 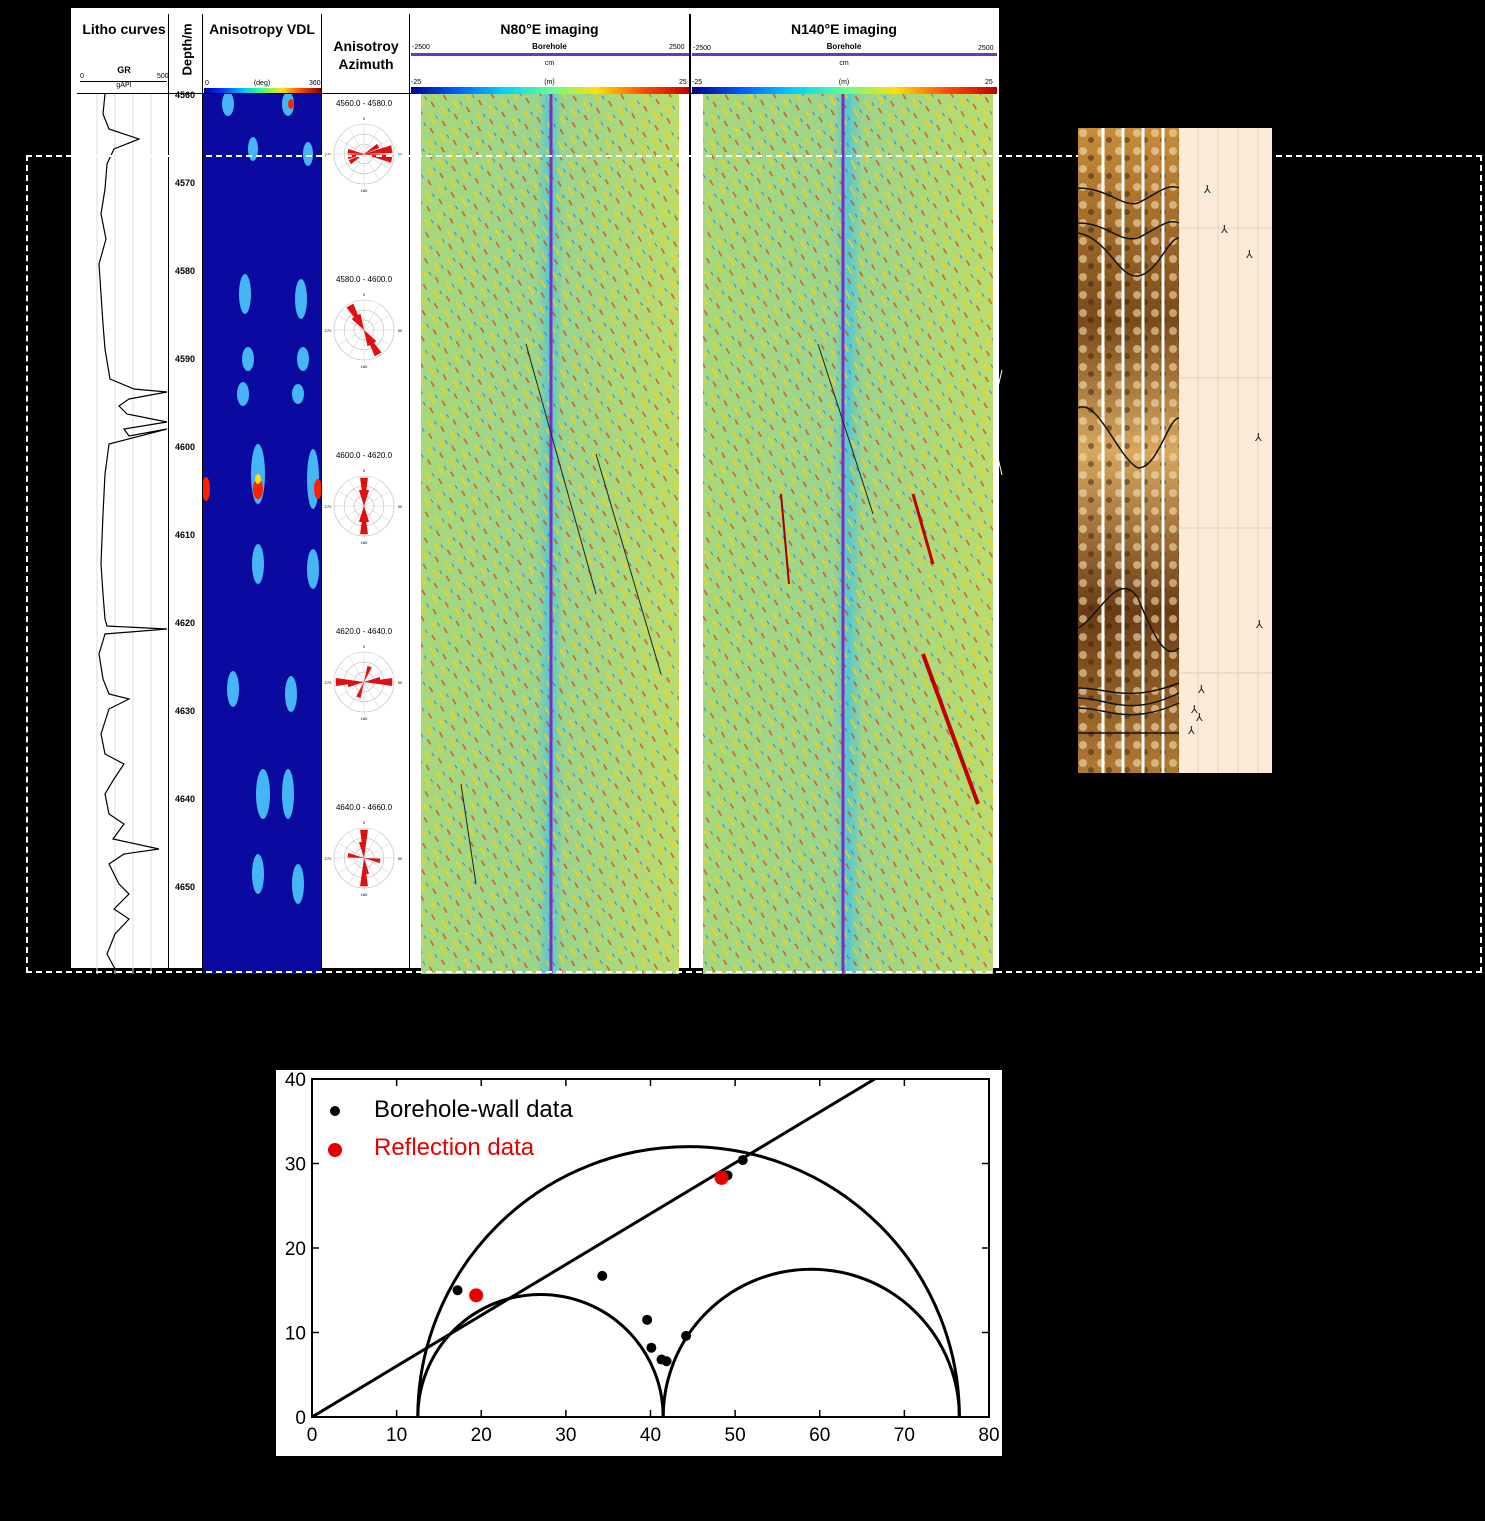 What do you see at coordinates (844, 29) in the screenshot?
I see `n140-title: N140°E imaging` at bounding box center [844, 29].